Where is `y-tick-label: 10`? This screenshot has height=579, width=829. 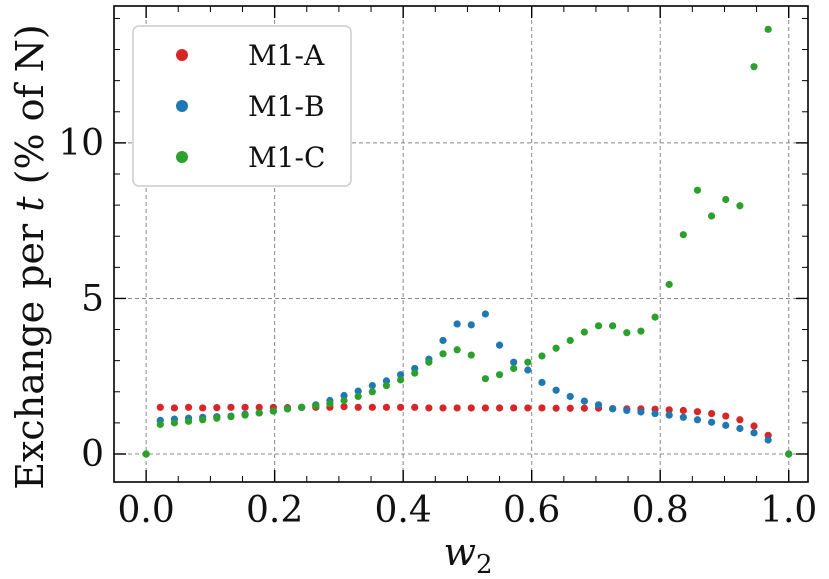
y-tick-label: 10 is located at coordinates (81, 143).